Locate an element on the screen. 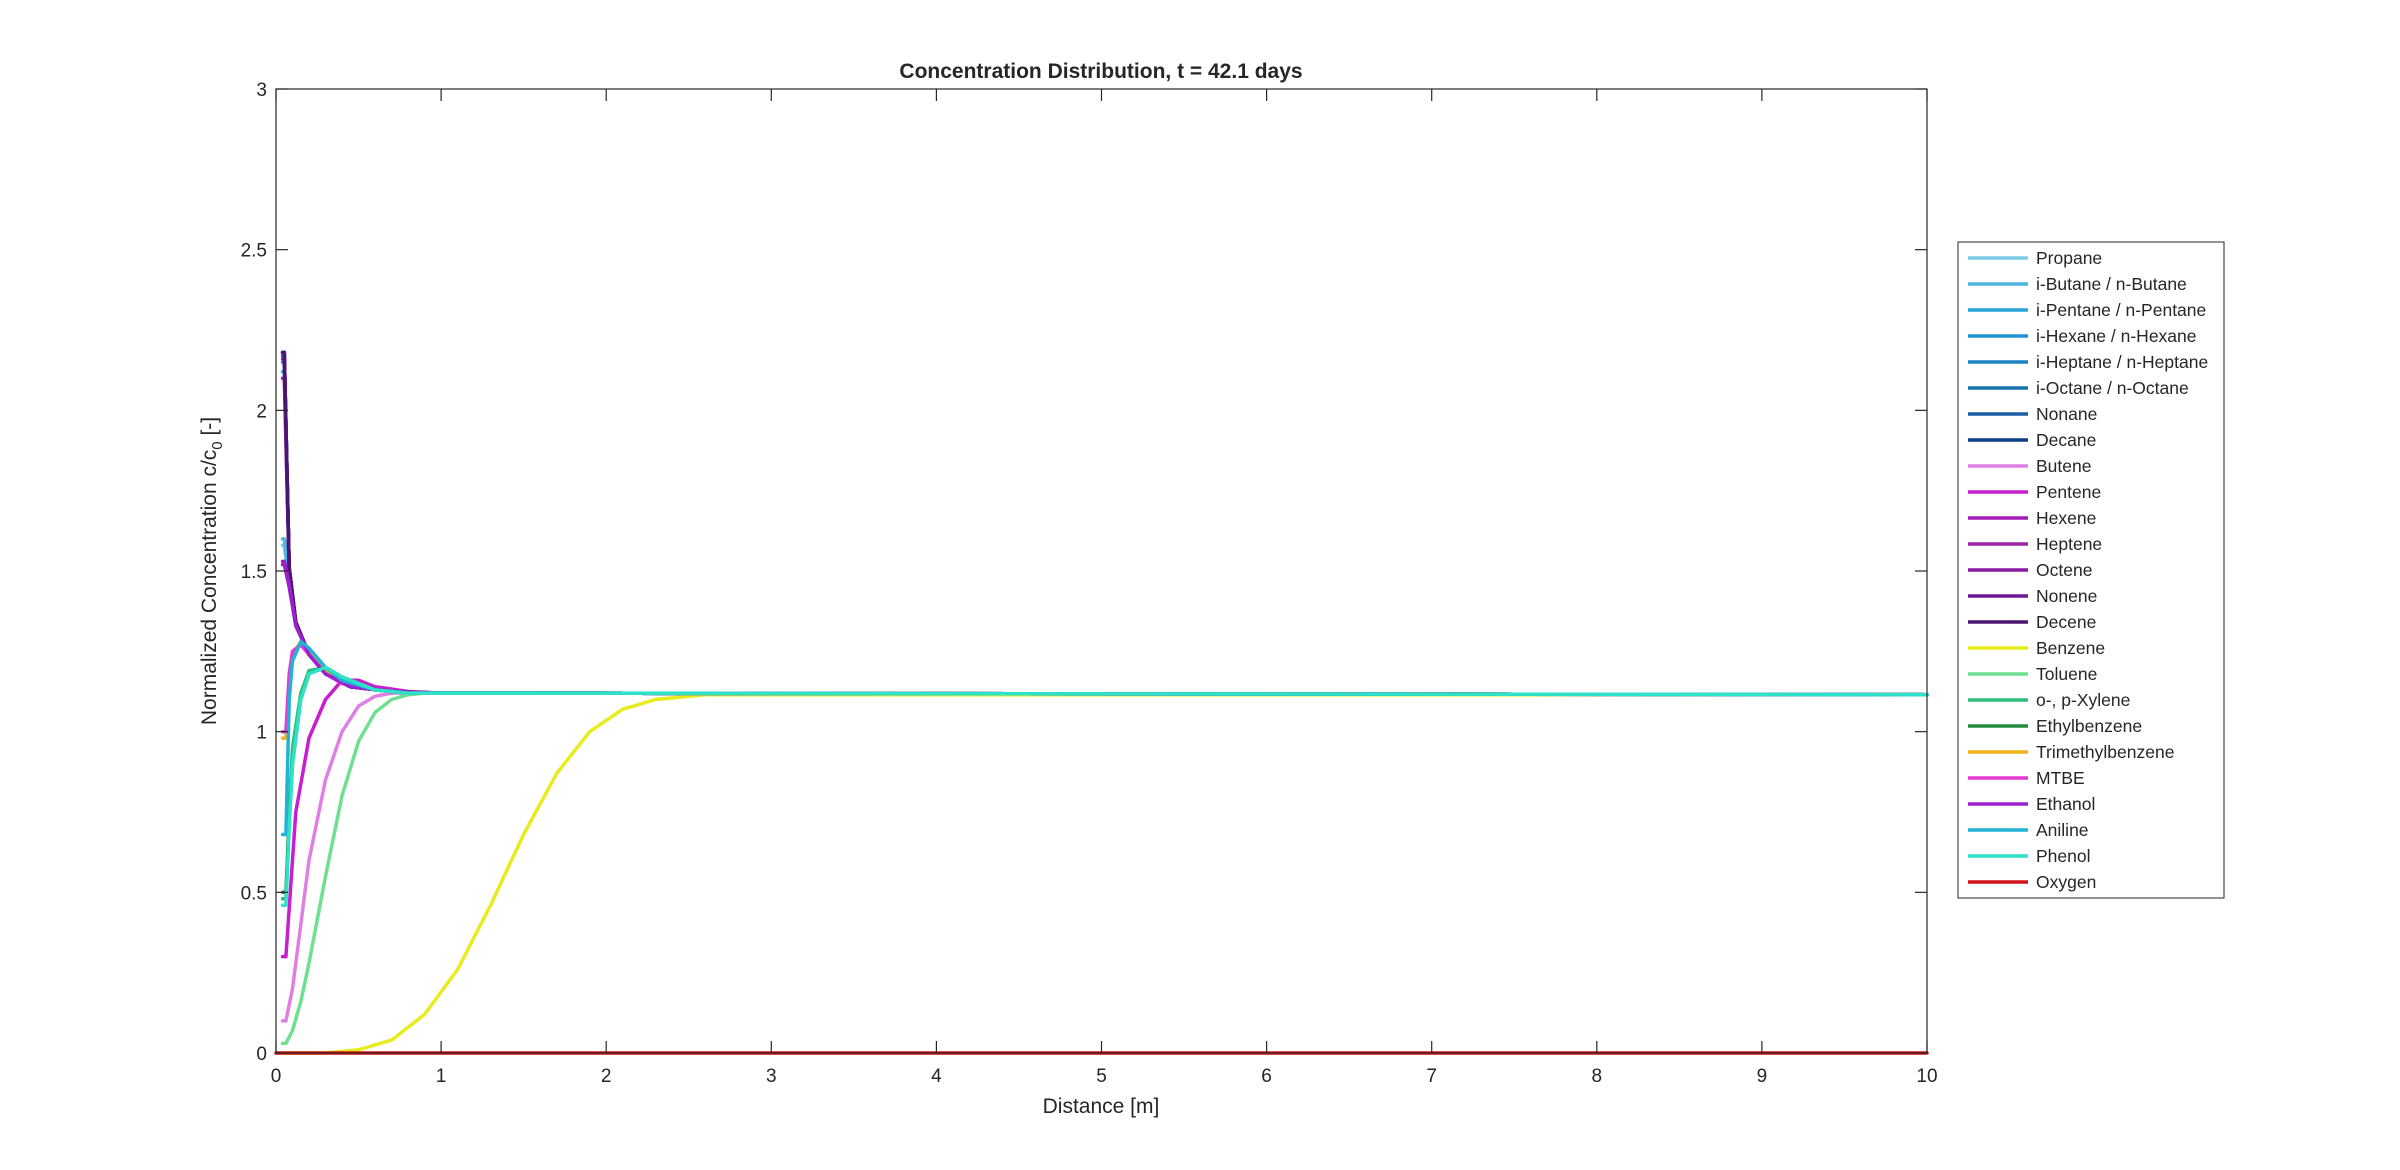  legend-item-nonane: Nonane is located at coordinates (2032, 414).